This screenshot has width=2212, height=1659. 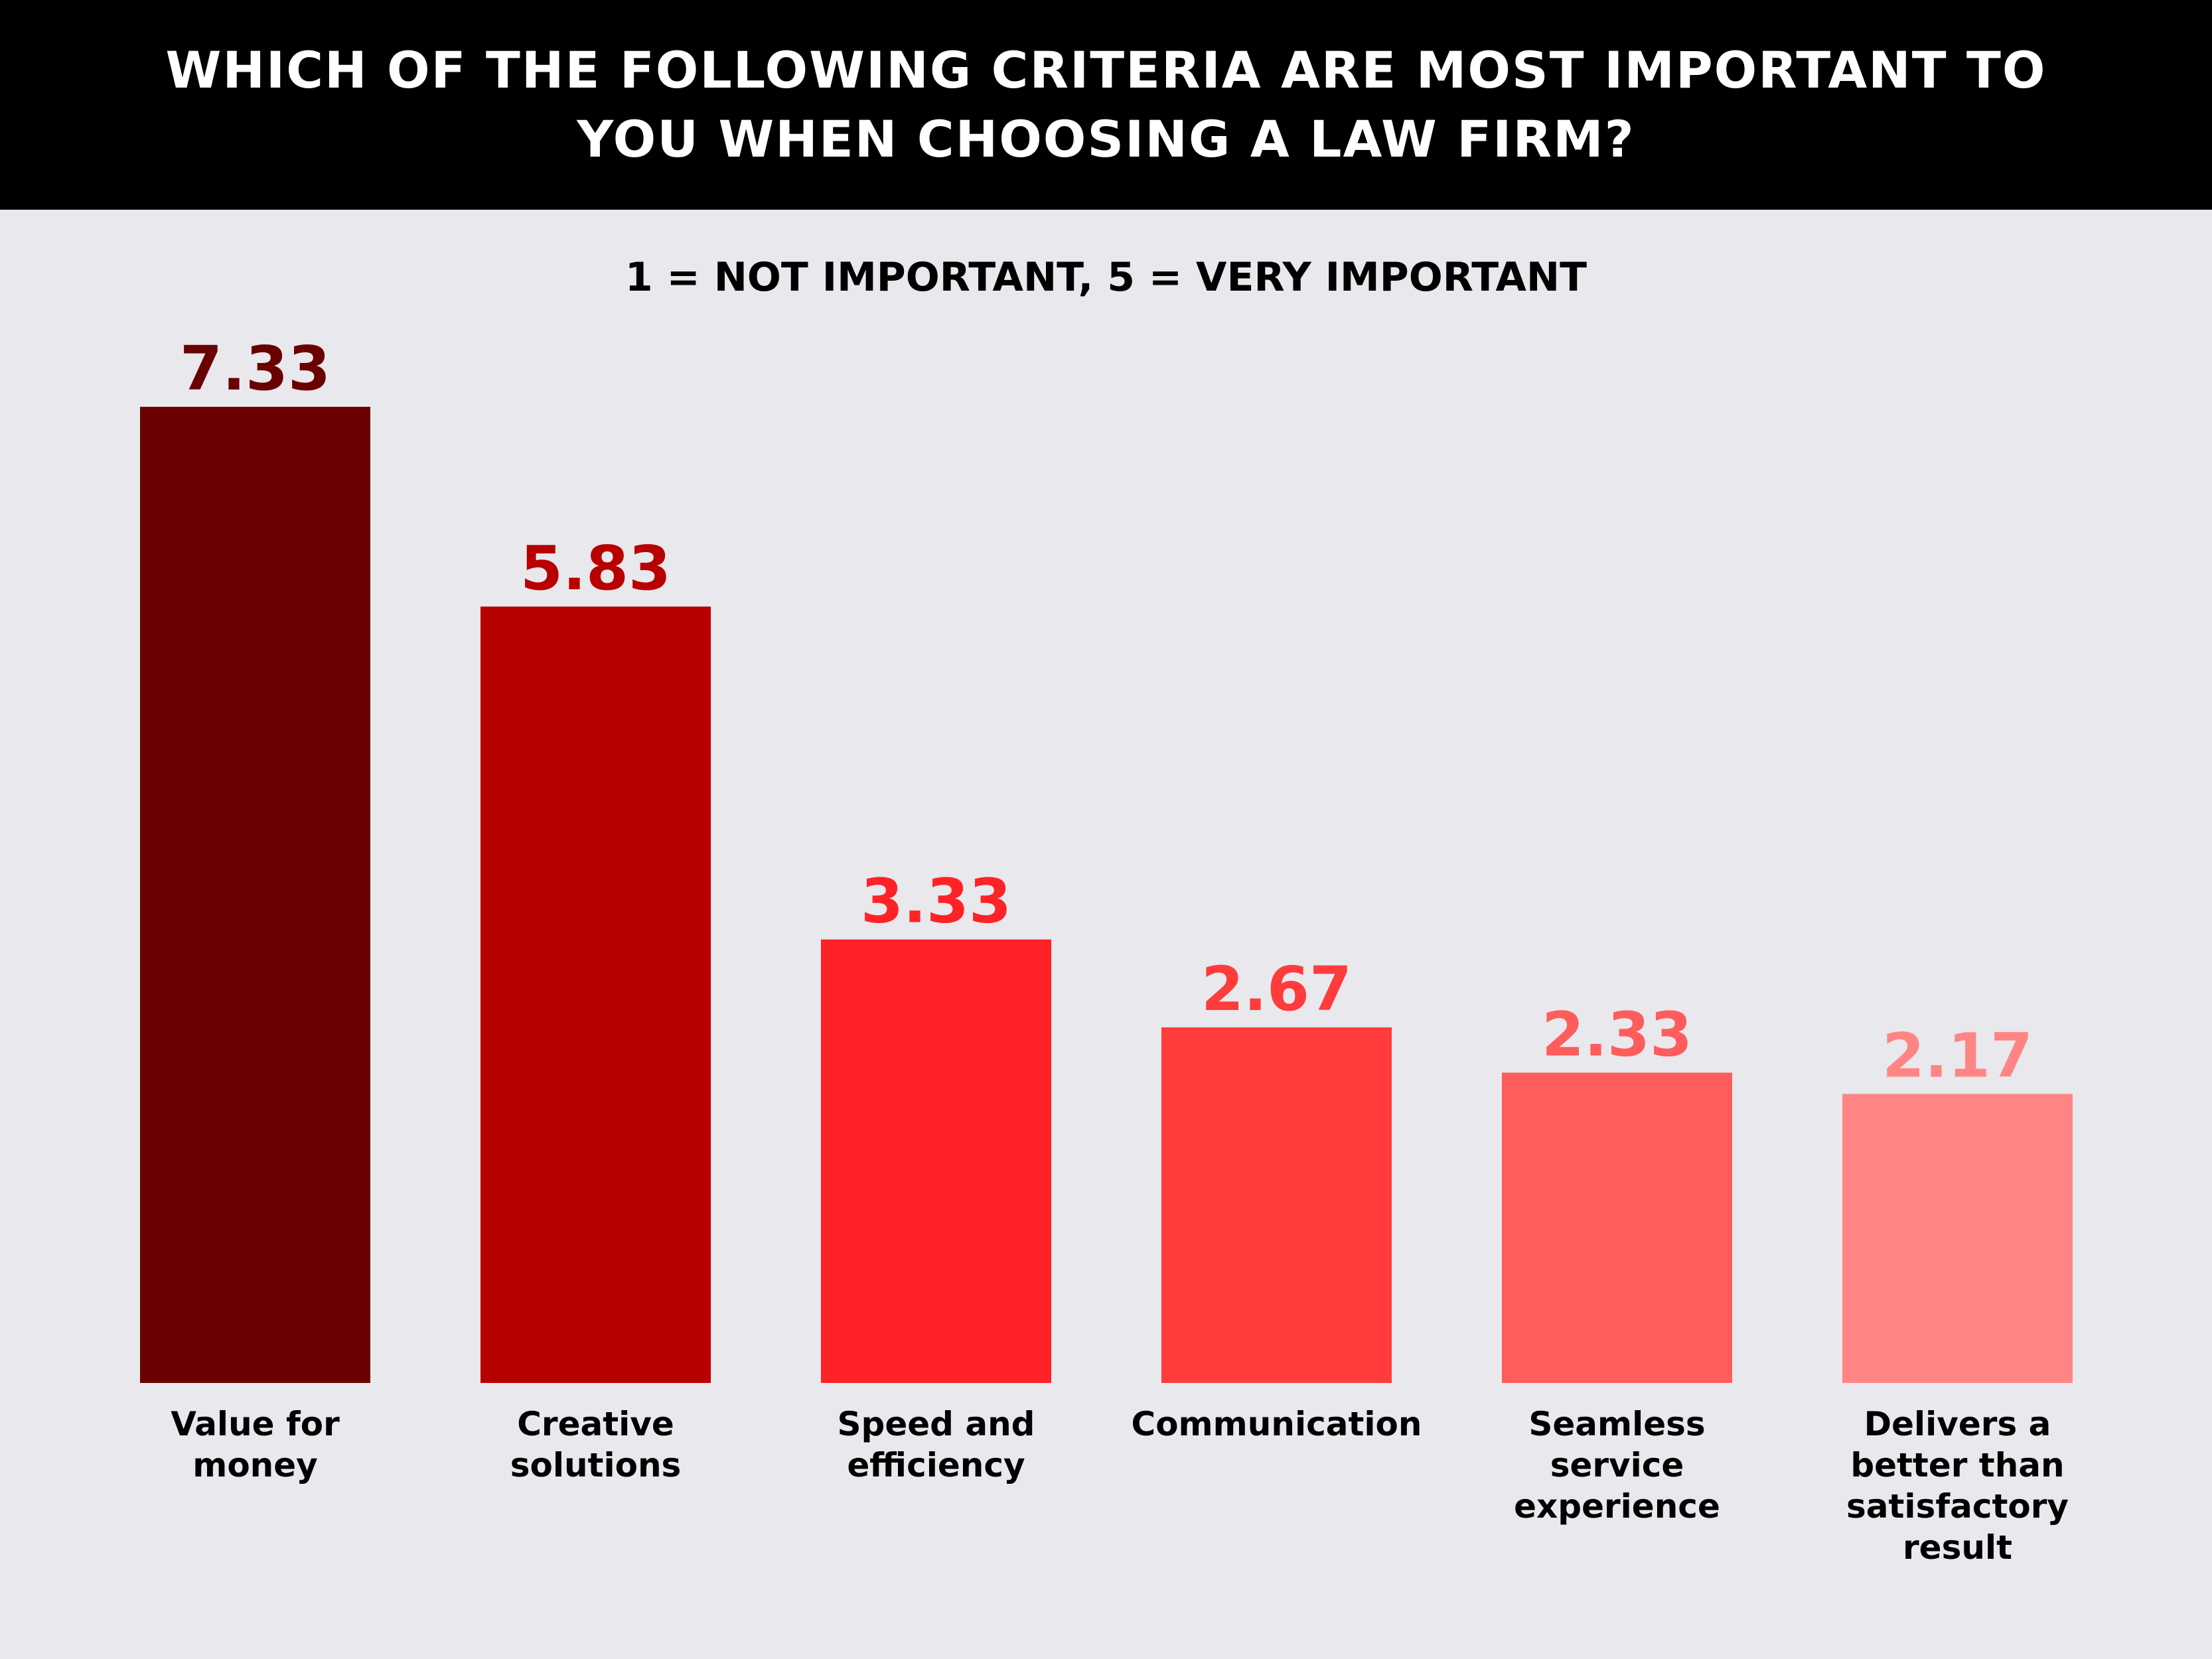 I want to click on category-label-line: Delivers a, so click(x=1958, y=1424).